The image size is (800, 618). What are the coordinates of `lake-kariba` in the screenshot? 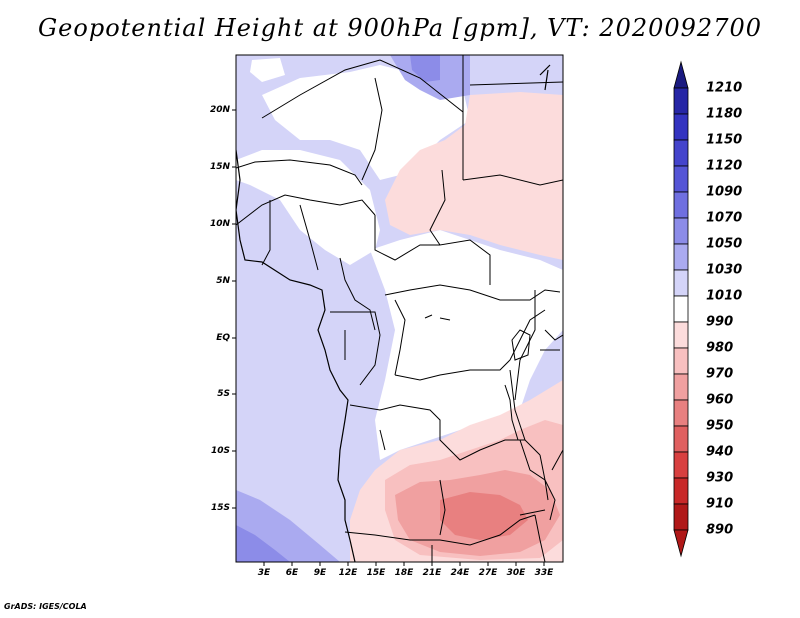 It's located at (532, 512).